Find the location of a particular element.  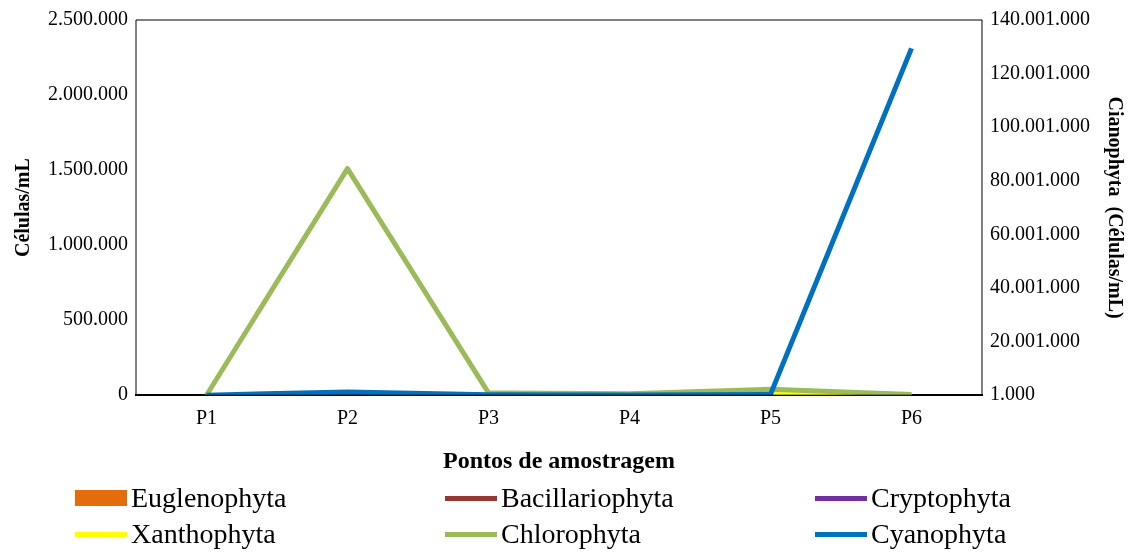

y2-tick-label: 20.001.000 is located at coordinates (1035, 339).